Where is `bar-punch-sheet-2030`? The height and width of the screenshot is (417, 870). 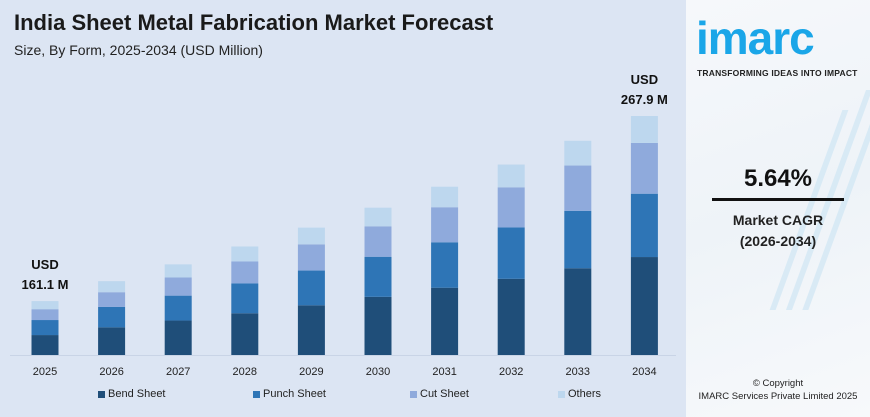 bar-punch-sheet-2030 is located at coordinates (378, 276).